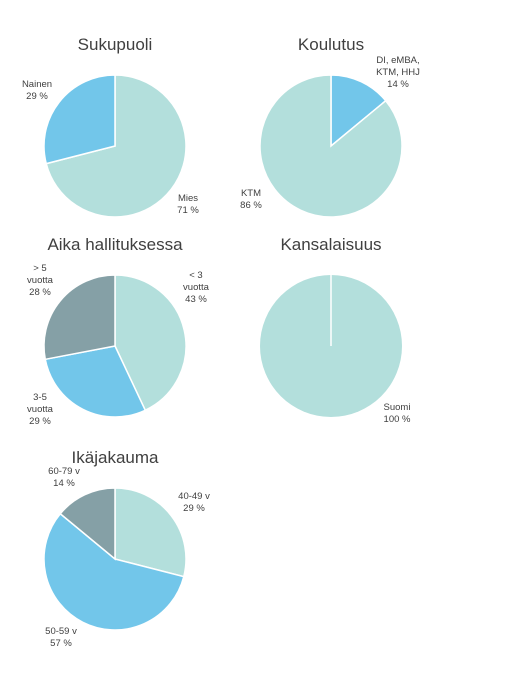 The image size is (529, 680). I want to click on slice-value-label: 57 %, so click(61, 643).